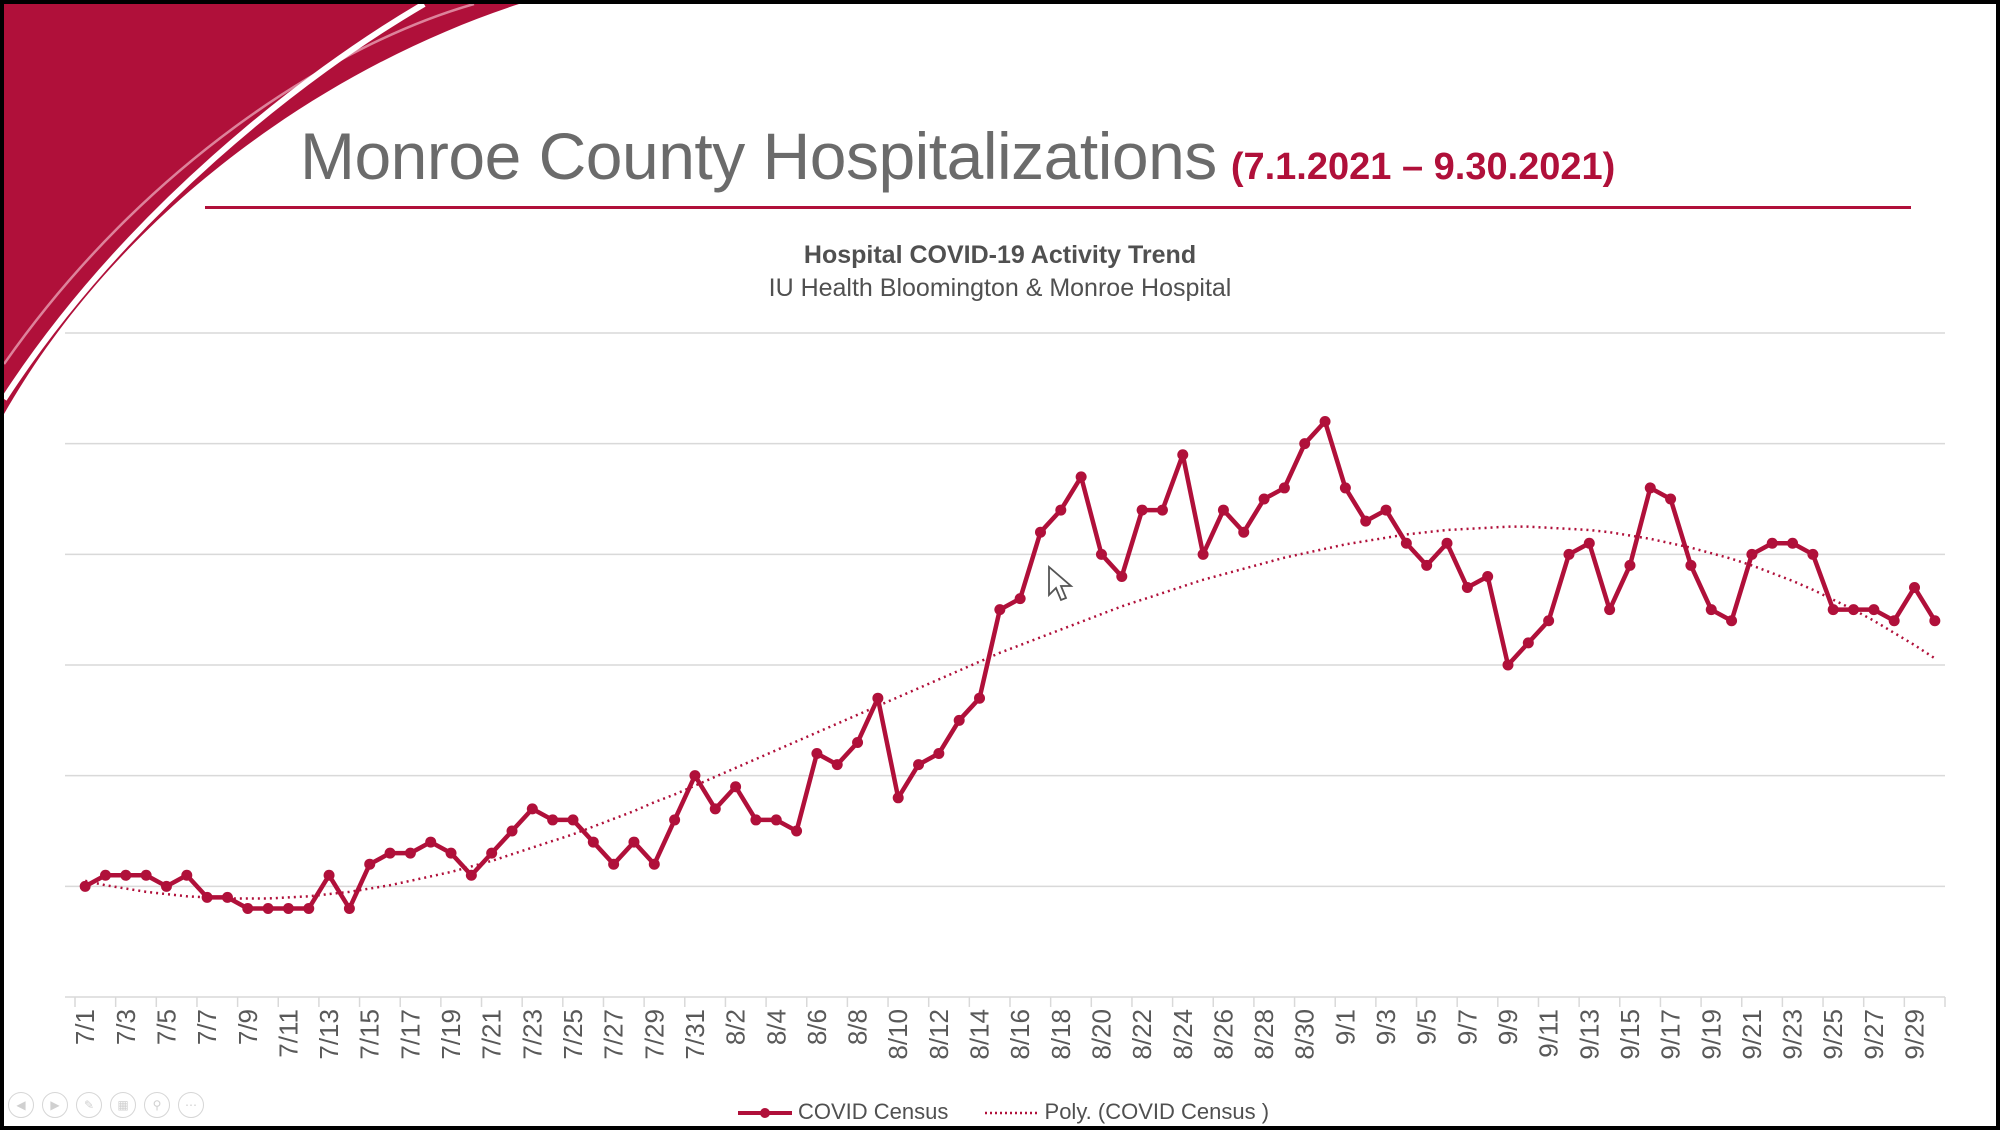 The image size is (2000, 1130). Describe the element at coordinates (1423, 167) in the screenshot. I see `slide-date-range: (7.1.2021 – 9.30.2021)` at that location.